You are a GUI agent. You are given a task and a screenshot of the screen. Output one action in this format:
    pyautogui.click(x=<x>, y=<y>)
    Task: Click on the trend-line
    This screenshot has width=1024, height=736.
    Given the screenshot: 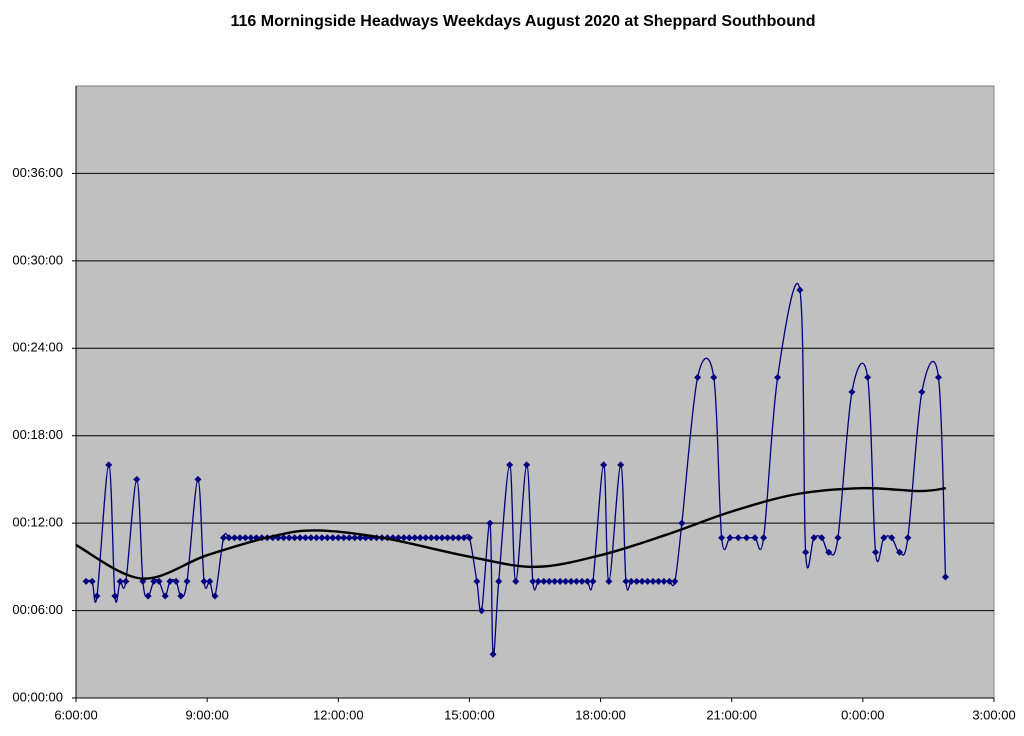 What is the action you would take?
    pyautogui.click(x=511, y=533)
    